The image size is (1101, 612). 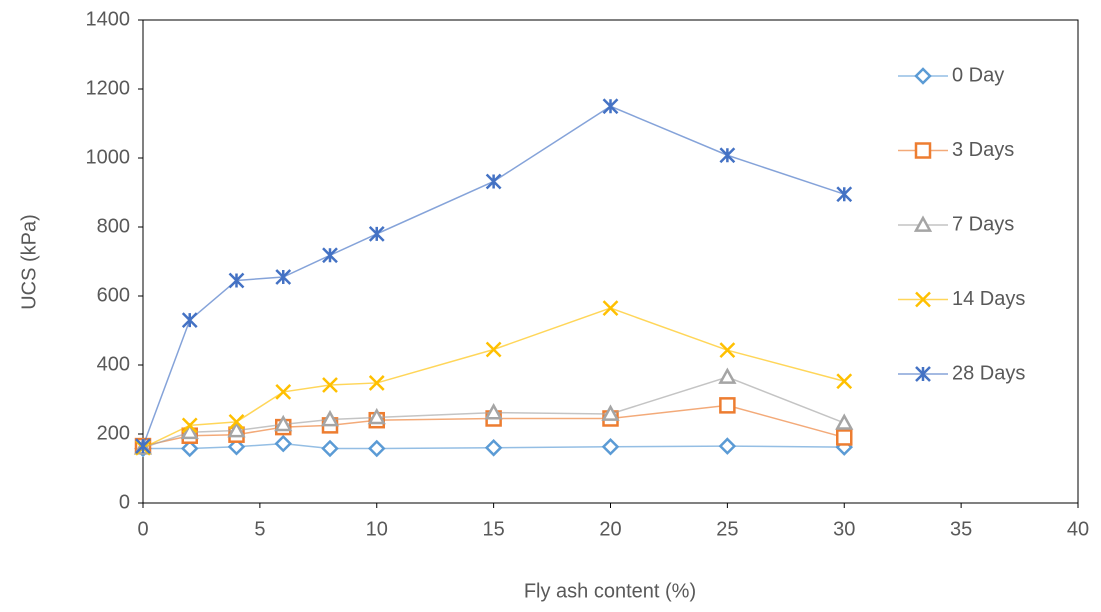 I want to click on x-tick-label: 15, so click(x=494, y=529).